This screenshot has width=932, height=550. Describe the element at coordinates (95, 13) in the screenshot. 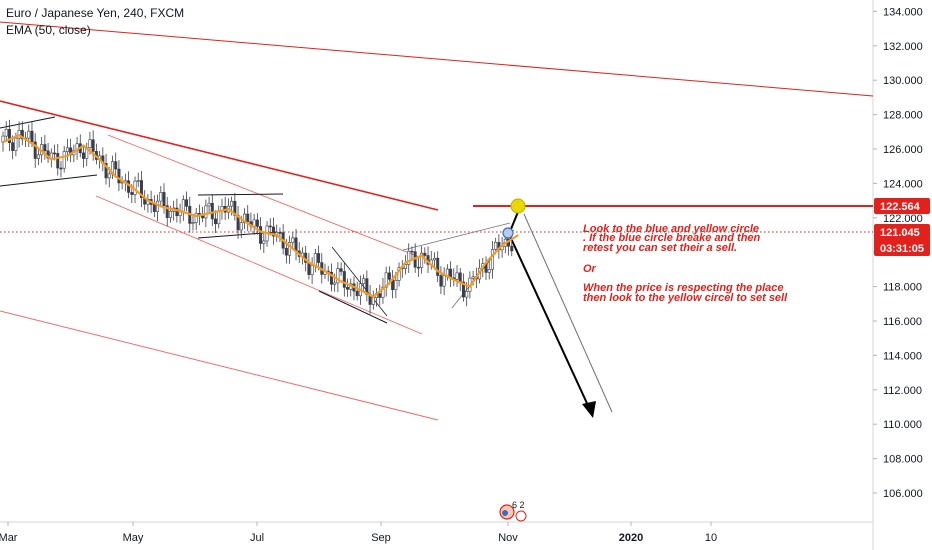

I see `chart-title: Euro / Japanese Yen, 240, FXCM` at that location.